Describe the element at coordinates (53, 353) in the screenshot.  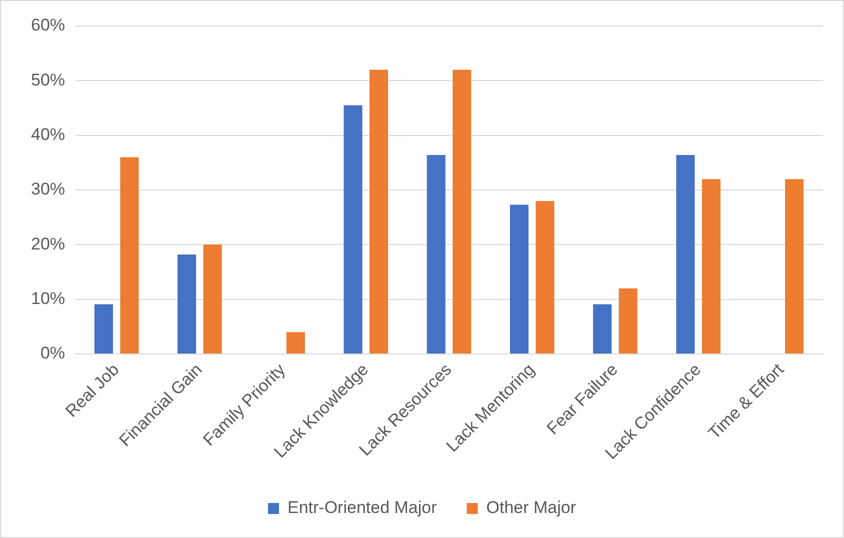
I see `y-tick-label: 0%` at that location.